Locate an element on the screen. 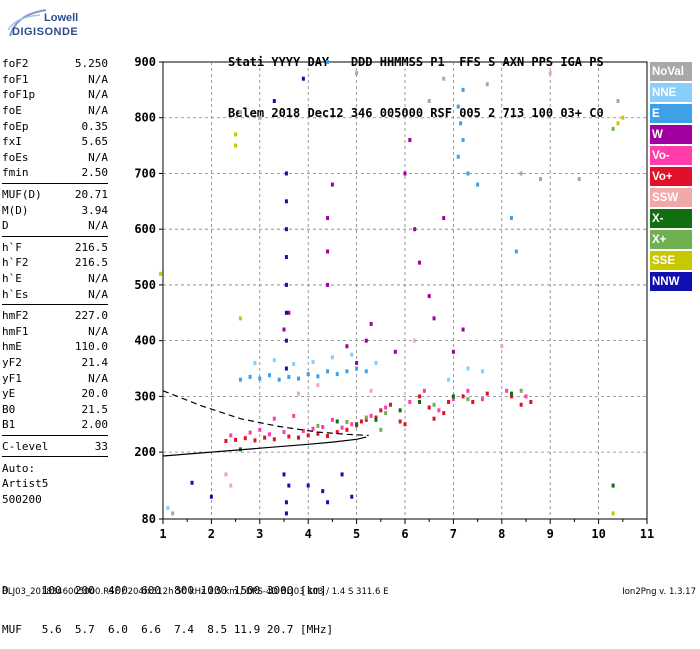 This screenshot has width=700, height=649. param-value: 20.71 is located at coordinates (91, 195).